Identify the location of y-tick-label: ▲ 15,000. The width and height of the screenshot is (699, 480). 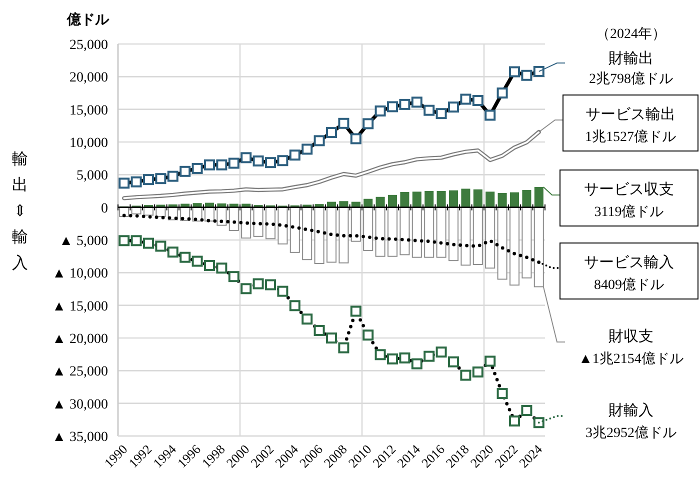
(80, 306).